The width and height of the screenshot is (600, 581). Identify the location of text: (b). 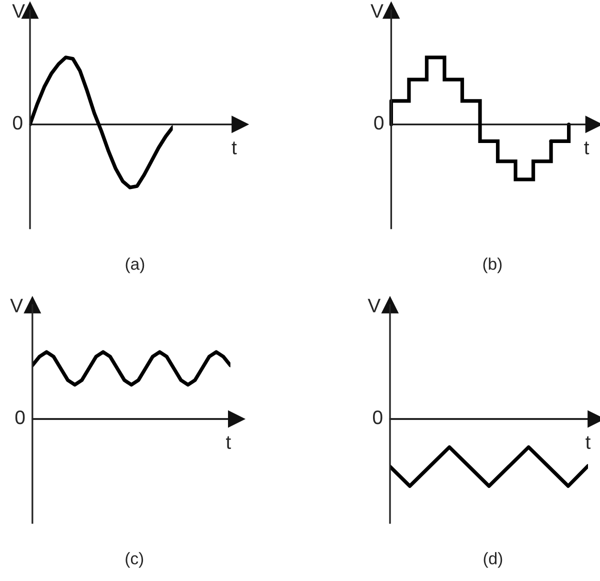
(492, 266).